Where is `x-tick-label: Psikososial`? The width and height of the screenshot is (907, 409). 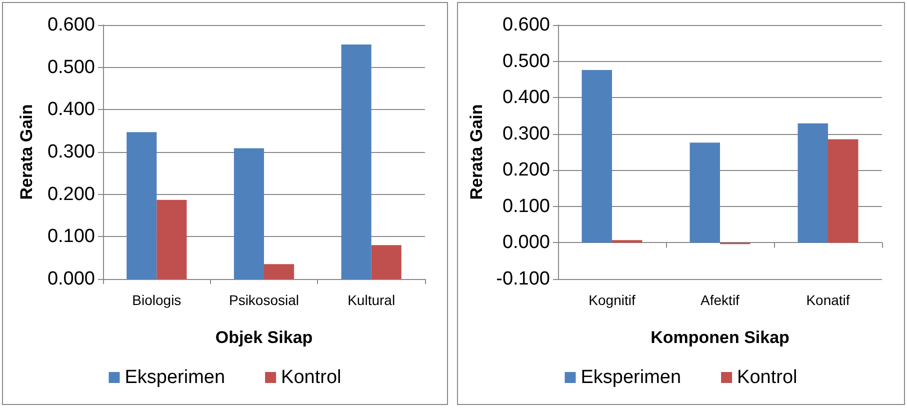 x-tick-label: Psikososial is located at coordinates (264, 300).